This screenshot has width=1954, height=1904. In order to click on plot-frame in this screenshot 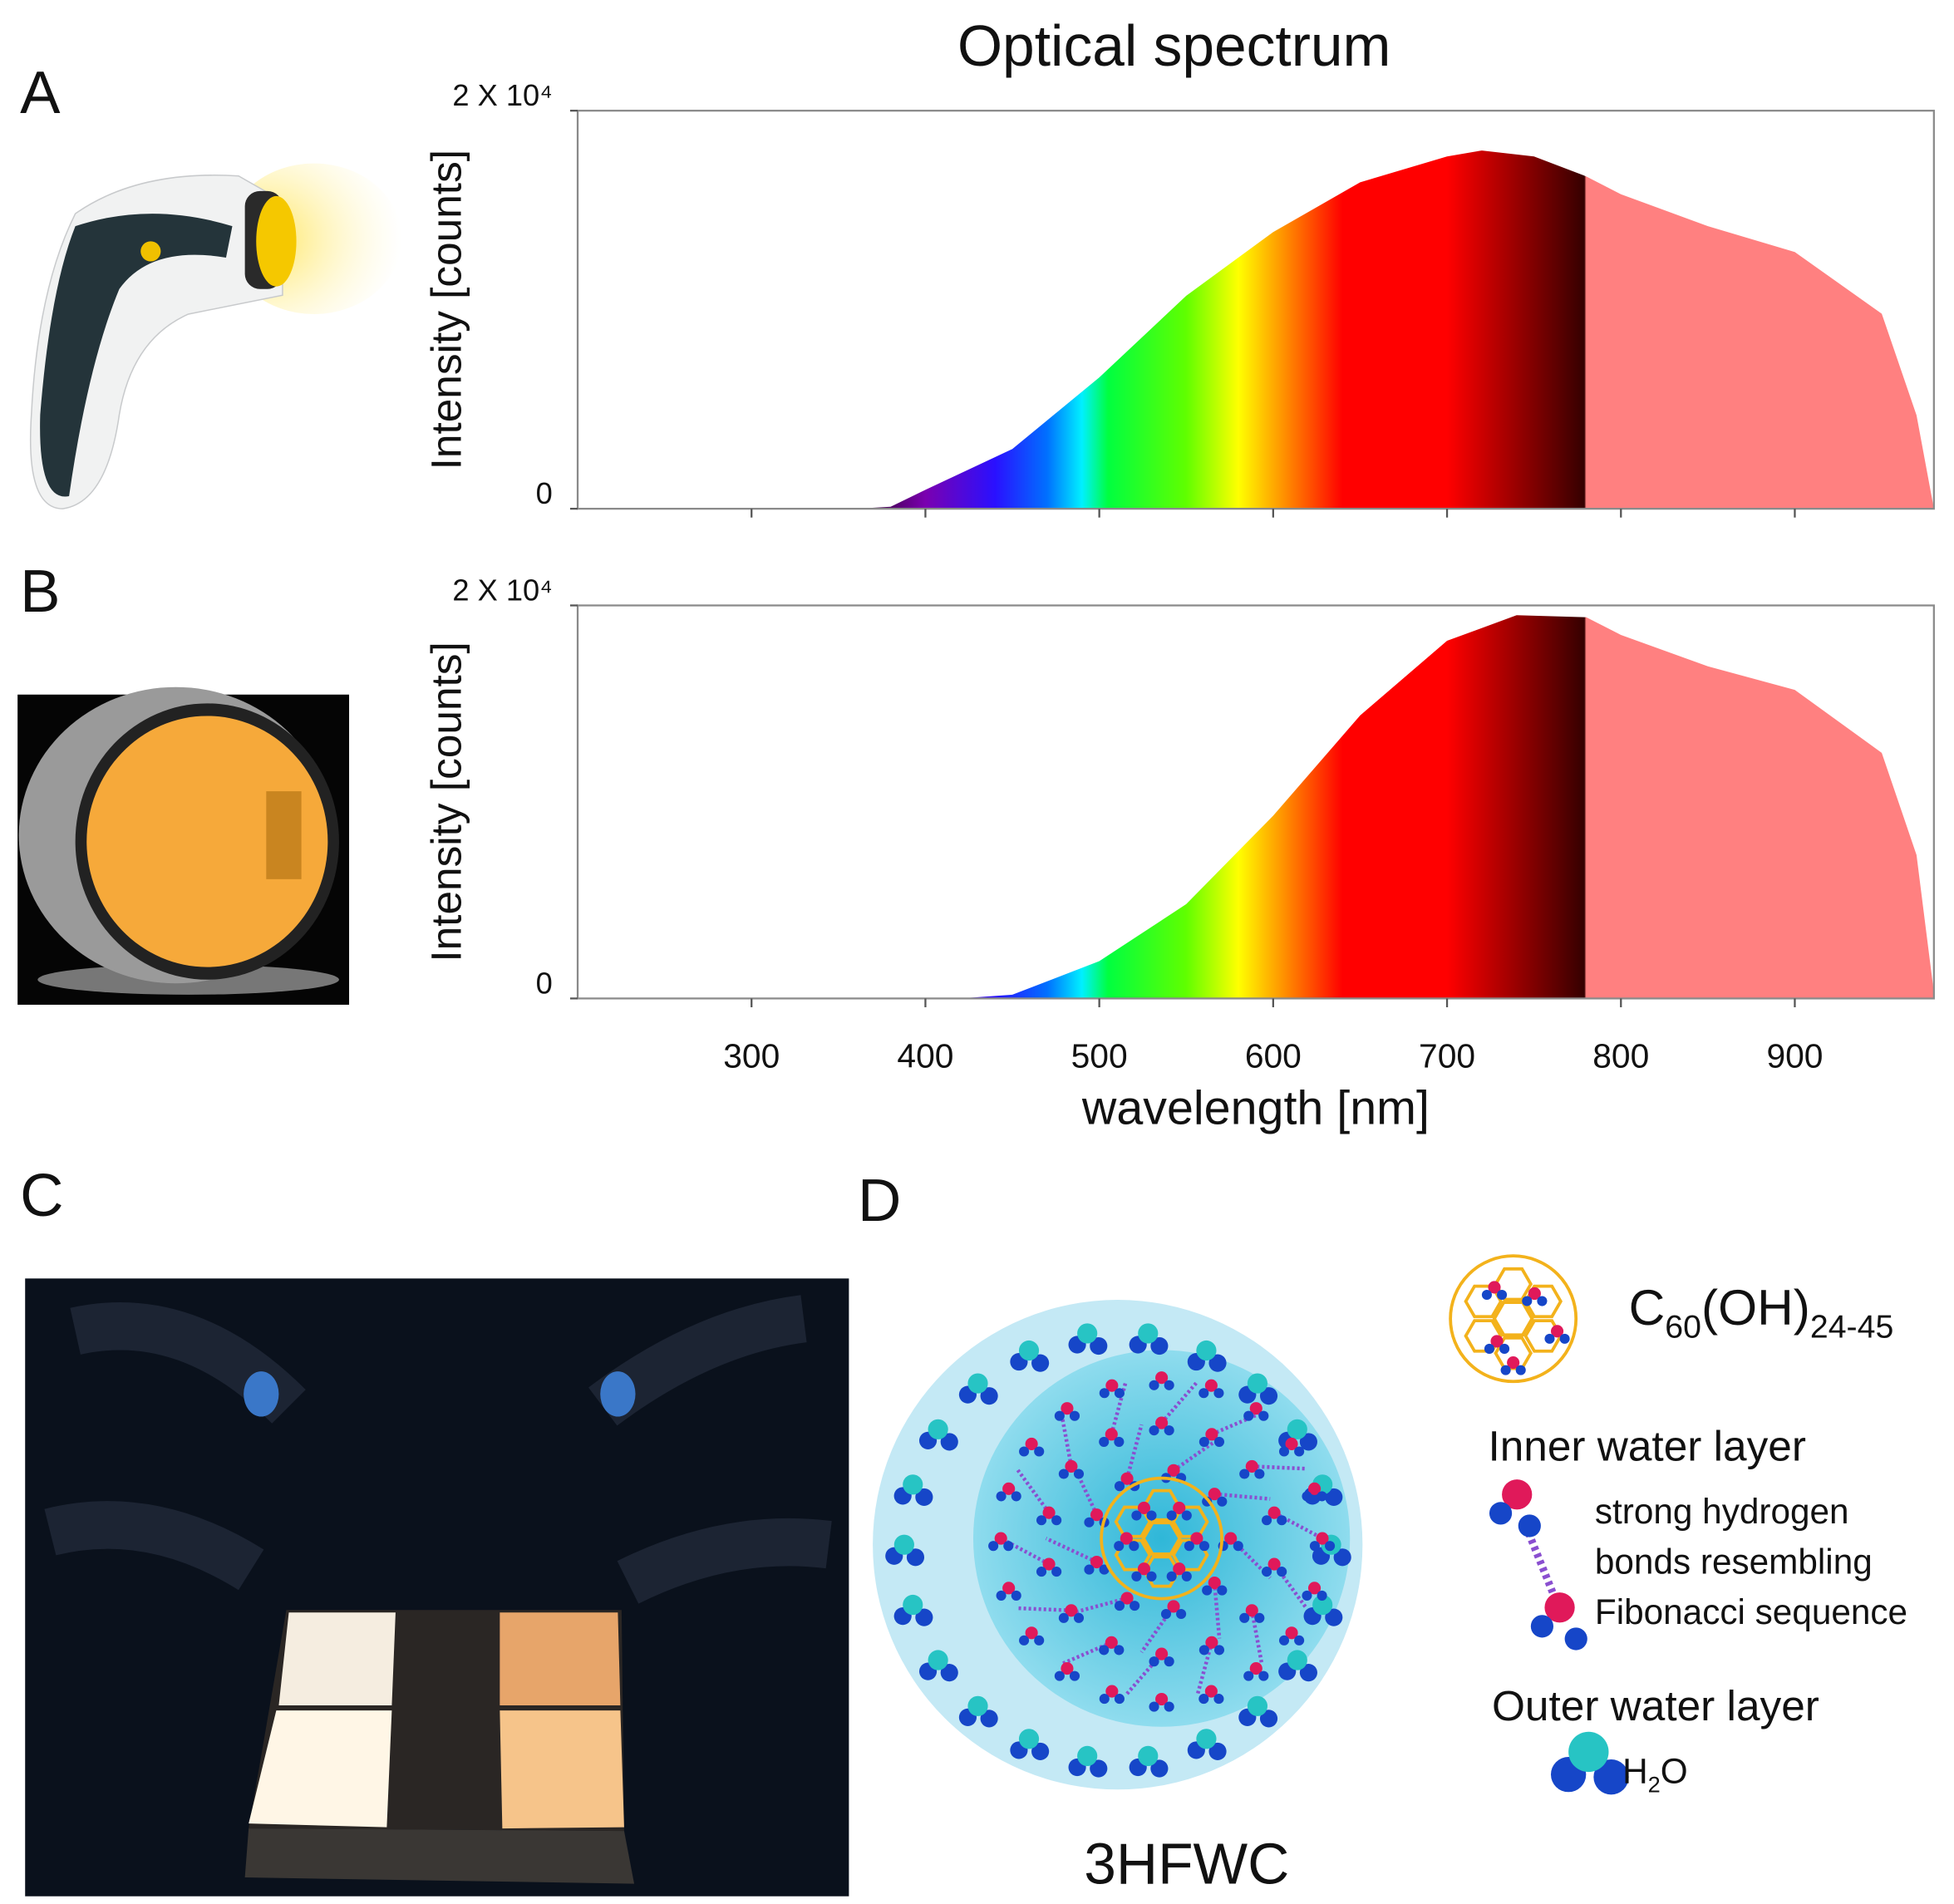, I will do `click(1255, 310)`.